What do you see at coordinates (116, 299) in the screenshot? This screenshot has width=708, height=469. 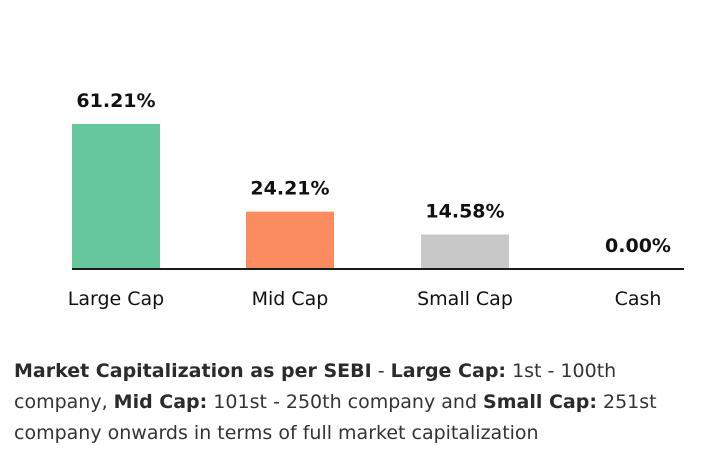 I see `category-label-large-cap: Large Cap` at bounding box center [116, 299].